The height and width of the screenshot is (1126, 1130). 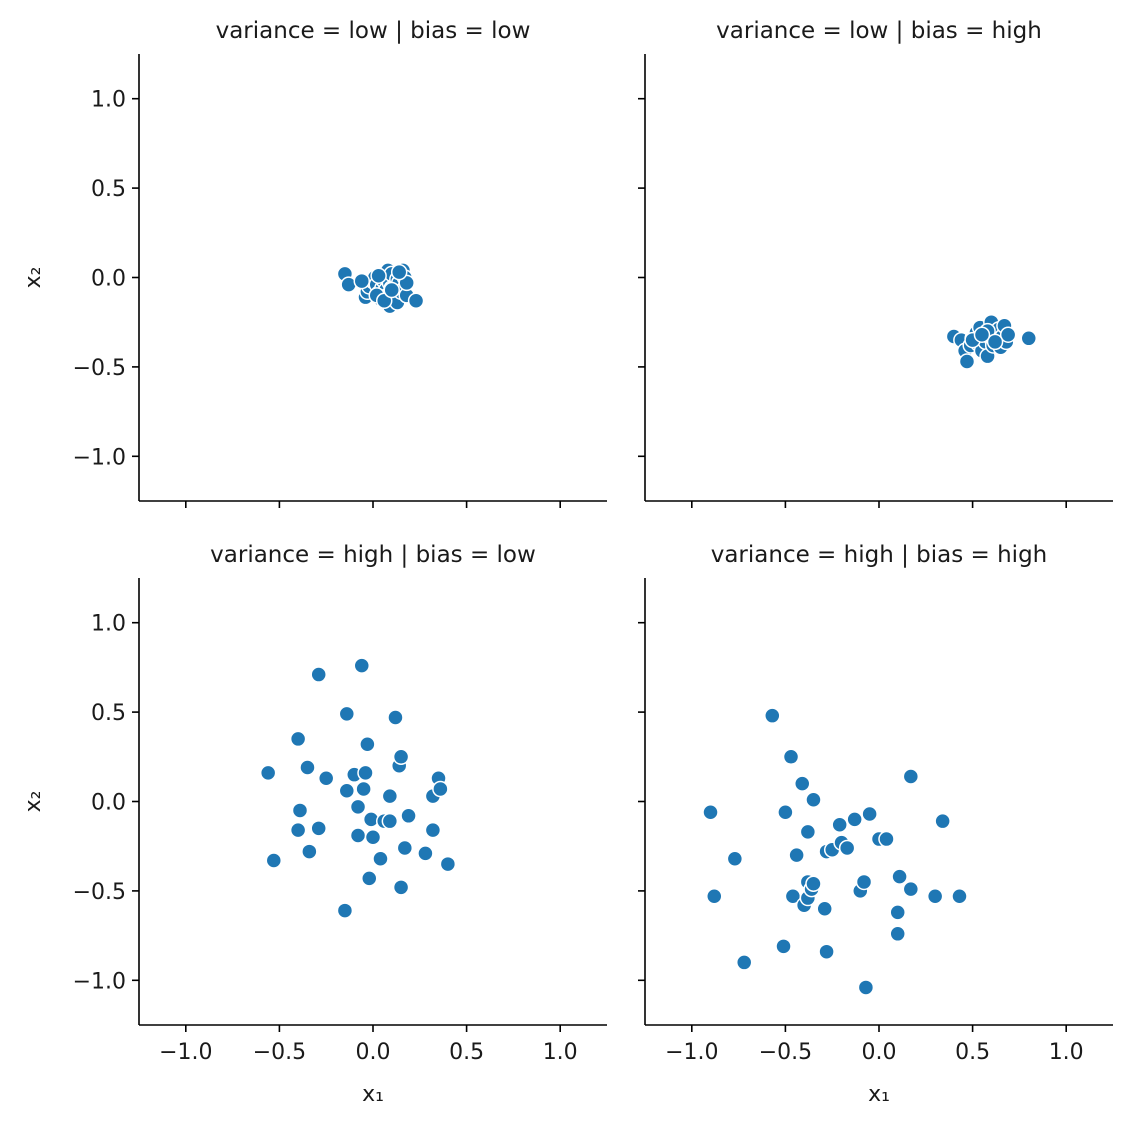 I want to click on x-tick-label: 0.0, so click(x=879, y=1052).